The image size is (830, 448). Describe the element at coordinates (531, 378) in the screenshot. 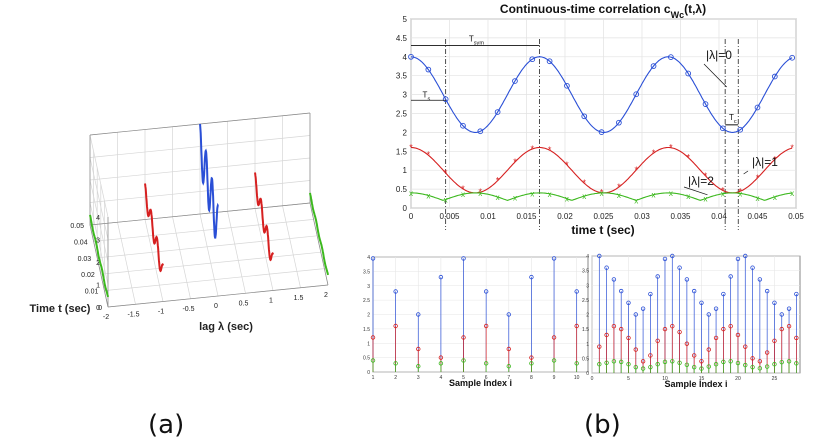

I see `x-tick-label: 8` at that location.